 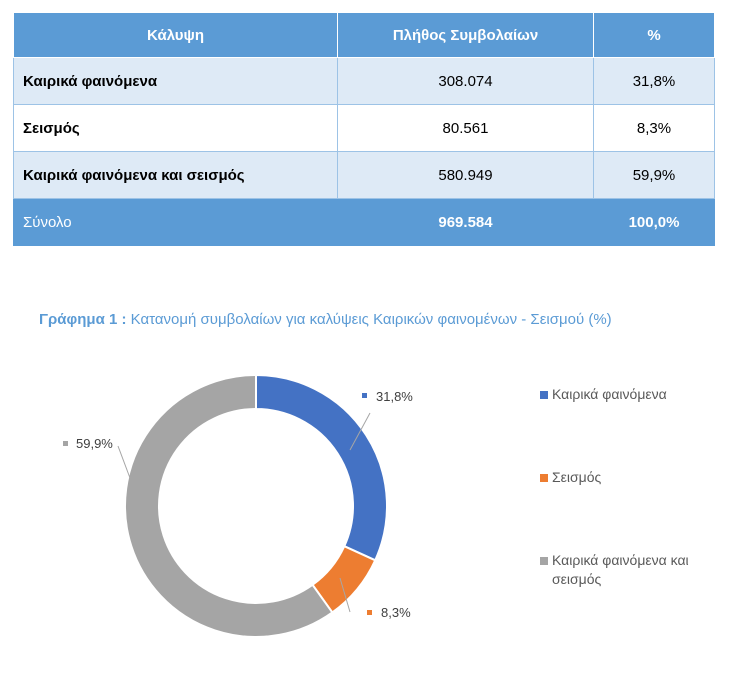 I want to click on header-contract-count: Πλήθος Συμβολαίων, so click(x=465, y=35).